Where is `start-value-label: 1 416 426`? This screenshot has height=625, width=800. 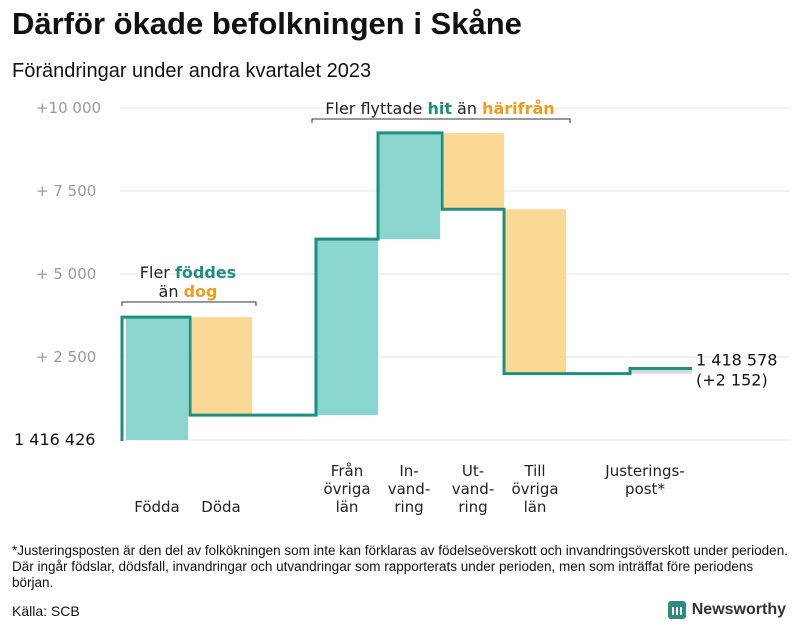 start-value-label: 1 416 426 is located at coordinates (54, 439).